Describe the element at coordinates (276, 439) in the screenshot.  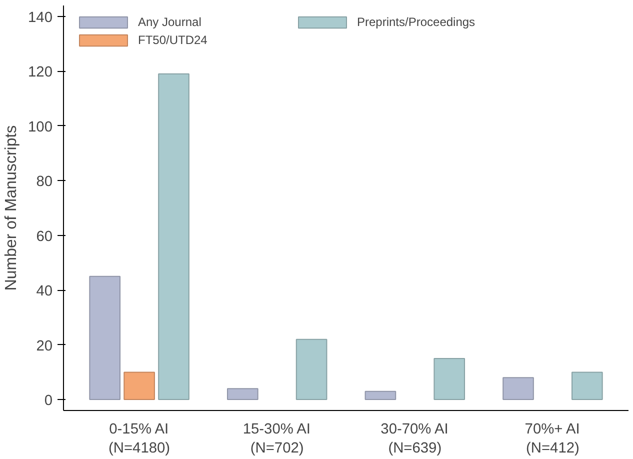
I see `x-tick-label: 15-30% AI (N=702)` at that location.